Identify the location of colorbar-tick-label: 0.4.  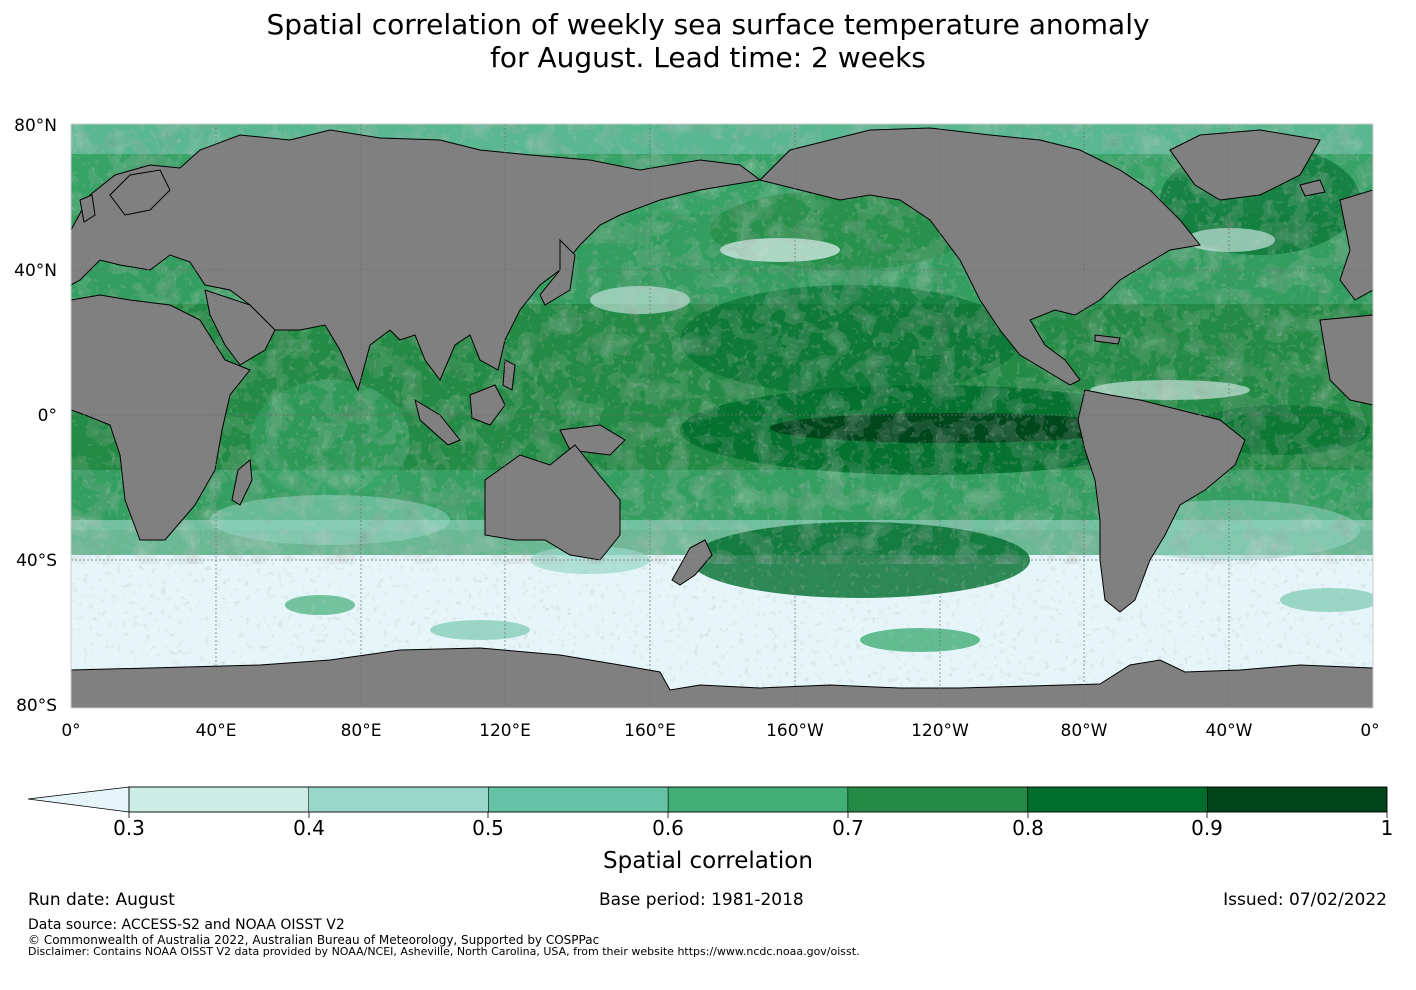
(309, 828).